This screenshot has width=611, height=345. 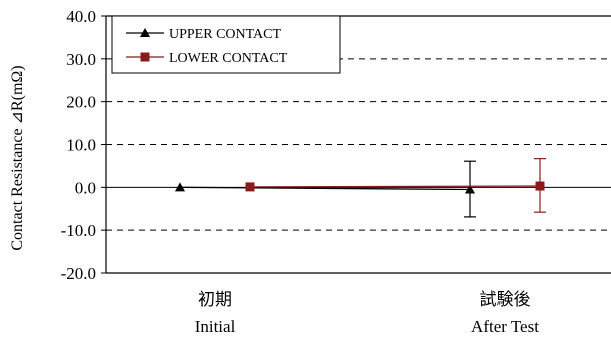 I want to click on legend-entry-label: LOWER CONTACT, so click(x=228, y=58).